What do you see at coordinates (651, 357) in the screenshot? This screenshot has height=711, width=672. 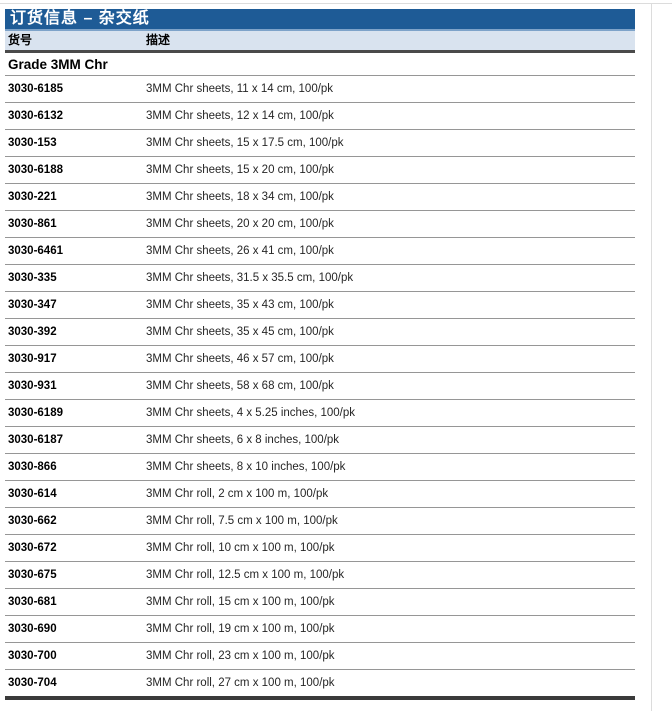 I see `page-scan-edge-right` at bounding box center [651, 357].